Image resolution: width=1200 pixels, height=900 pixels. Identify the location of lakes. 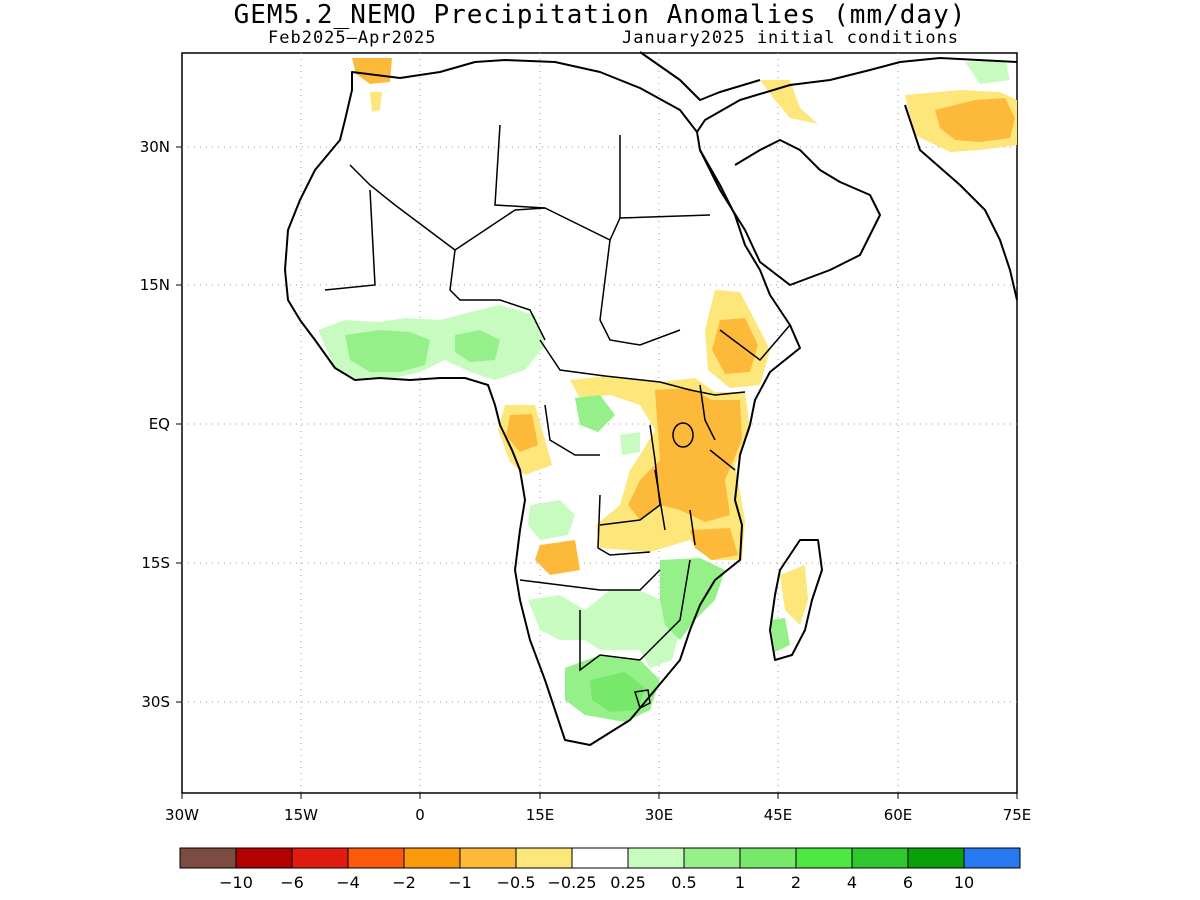
(665, 566).